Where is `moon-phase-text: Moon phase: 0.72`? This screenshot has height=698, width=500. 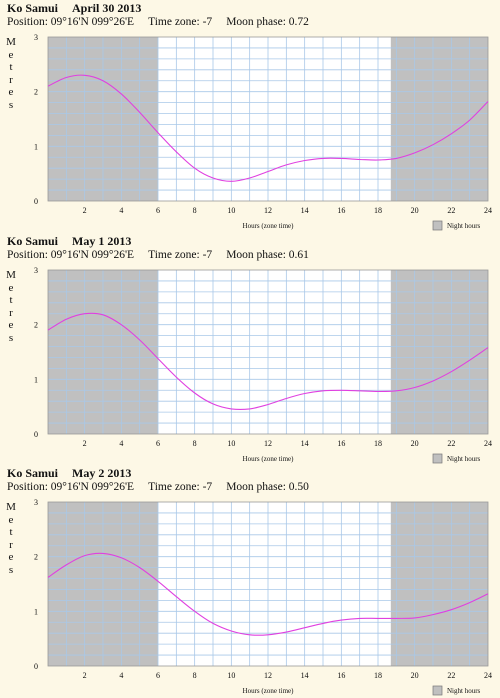
moon-phase-text: Moon phase: 0.72 is located at coordinates (267, 22).